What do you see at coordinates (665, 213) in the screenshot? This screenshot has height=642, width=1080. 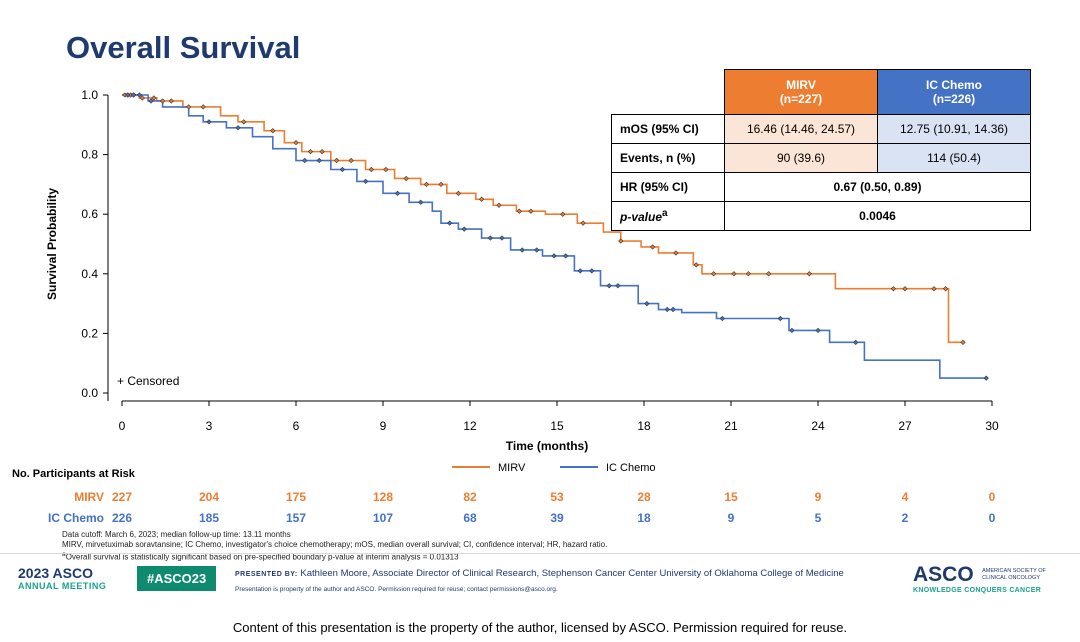 I see `p-sup: a` at bounding box center [665, 213].